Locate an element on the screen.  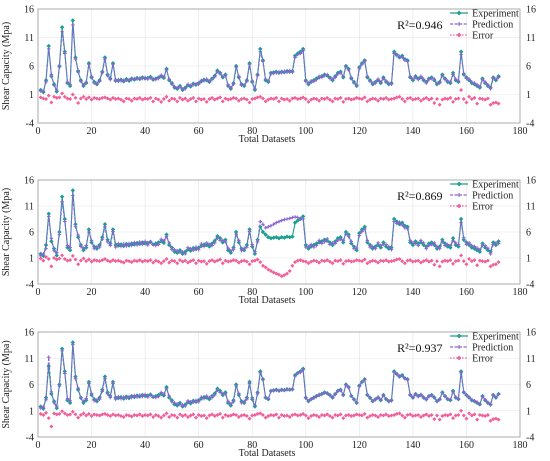
legend-label-prediction: Prediction is located at coordinates (492, 196).